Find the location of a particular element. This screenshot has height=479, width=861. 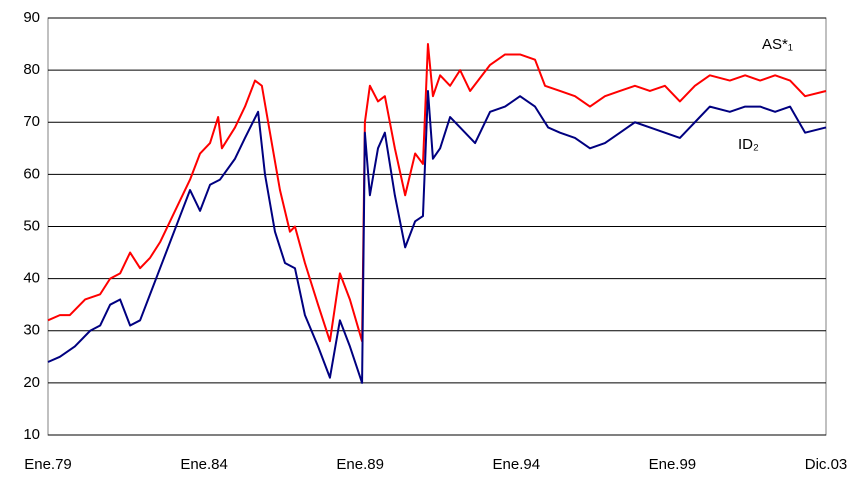

x-tick-label: Ene.99 is located at coordinates (673, 464).